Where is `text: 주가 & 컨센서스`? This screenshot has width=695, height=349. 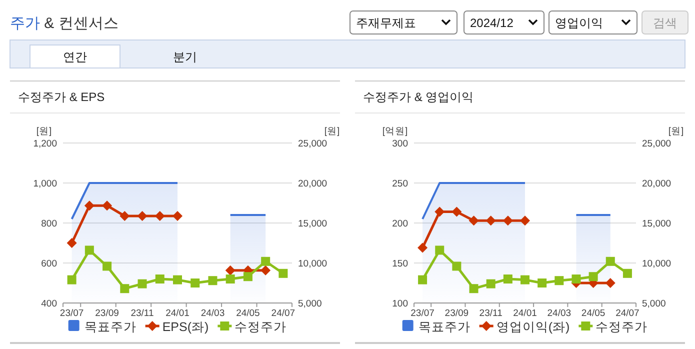 text: 주가 & 컨센서스 is located at coordinates (64, 23).